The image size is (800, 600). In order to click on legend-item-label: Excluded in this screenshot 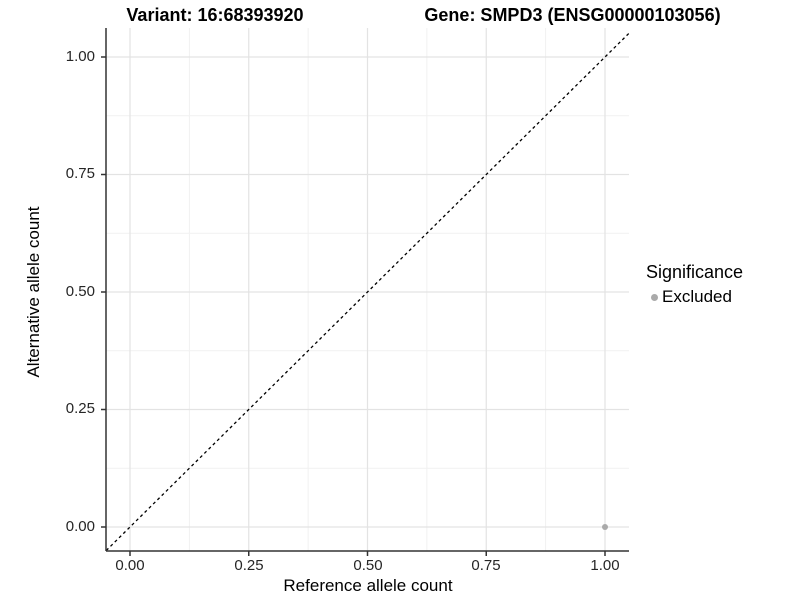, I will do `click(697, 296)`.